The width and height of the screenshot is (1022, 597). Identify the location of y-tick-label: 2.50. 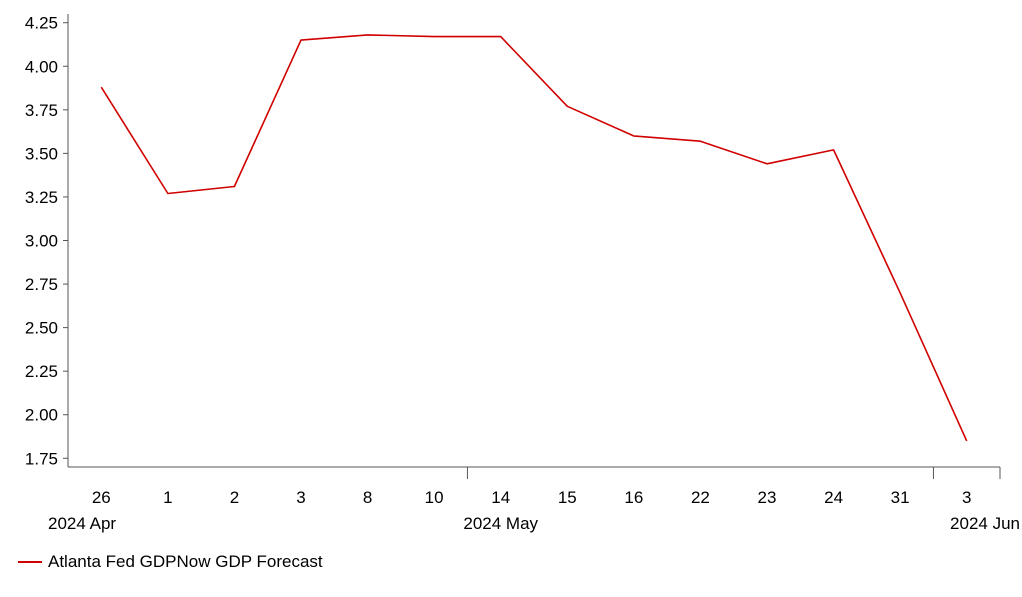
(41, 328).